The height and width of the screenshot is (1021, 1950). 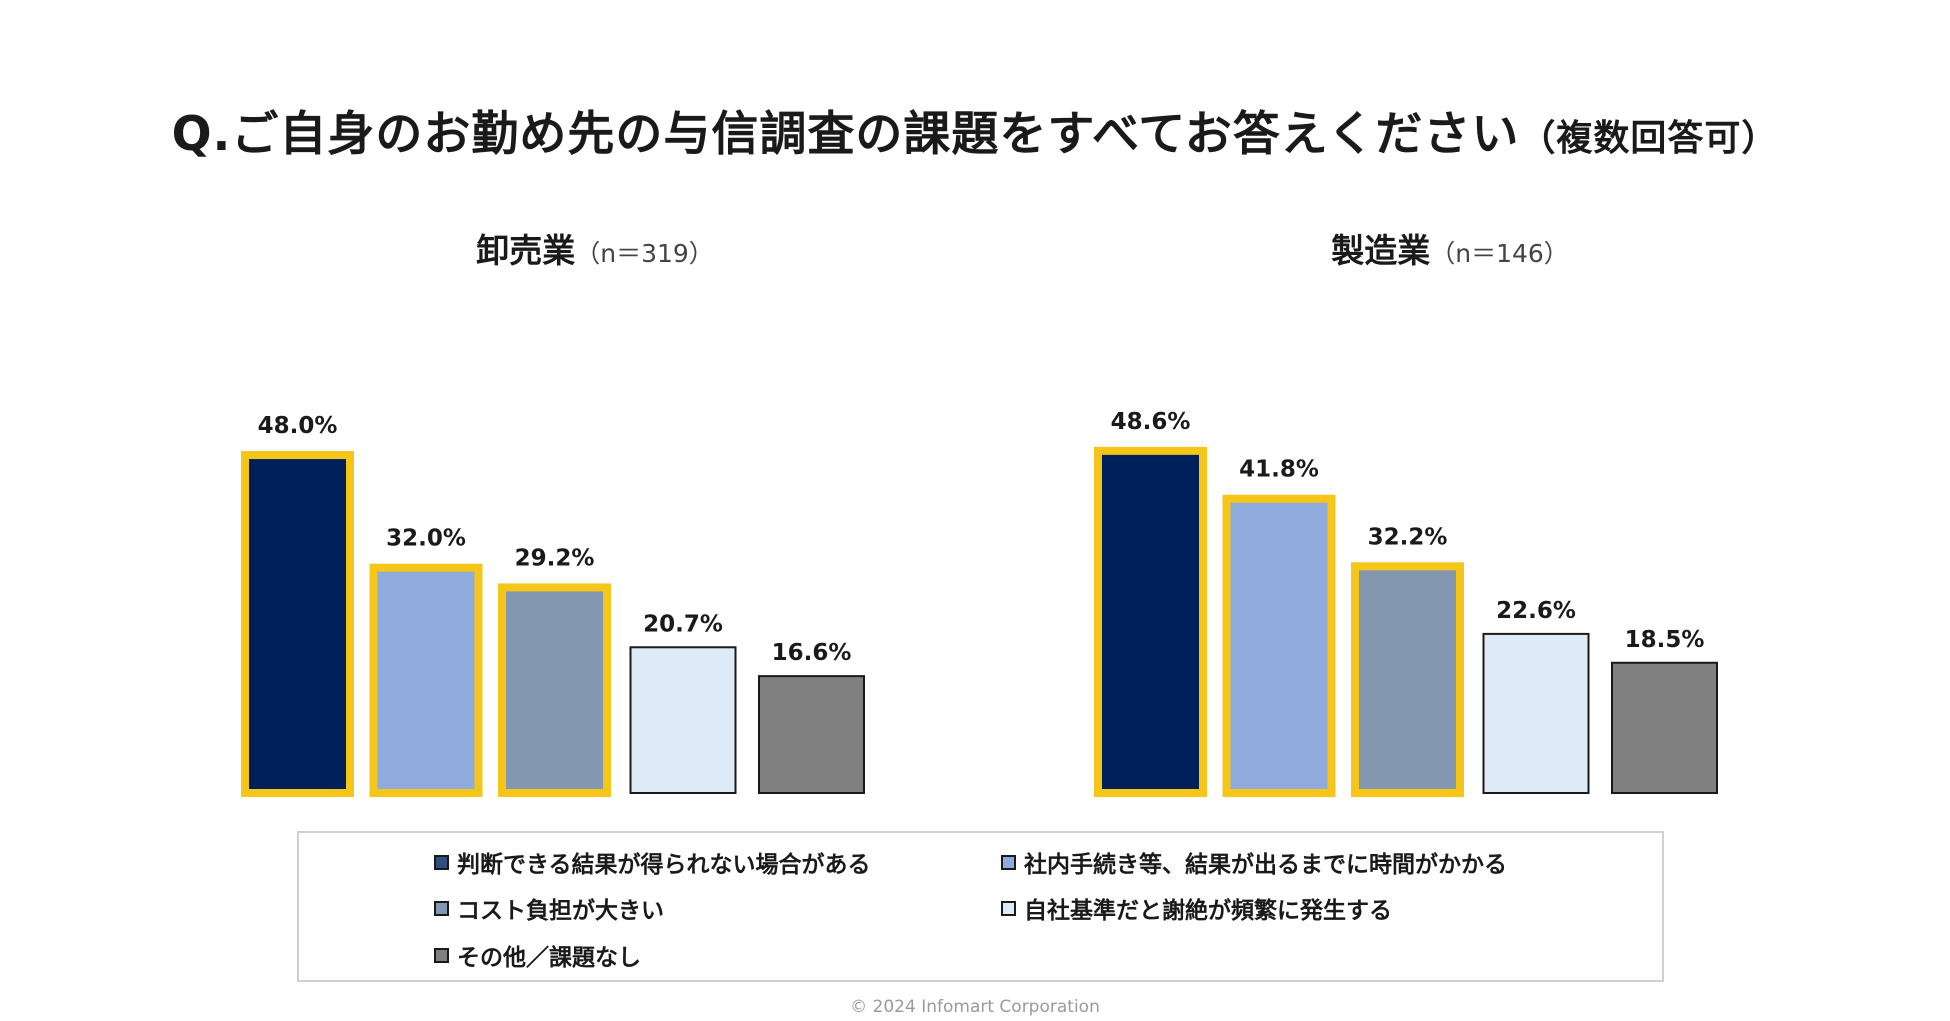 I want to click on question-text: Q.ご自身のお勤め先の与信調査の課題をすべてお答えください, so click(x=845, y=134).